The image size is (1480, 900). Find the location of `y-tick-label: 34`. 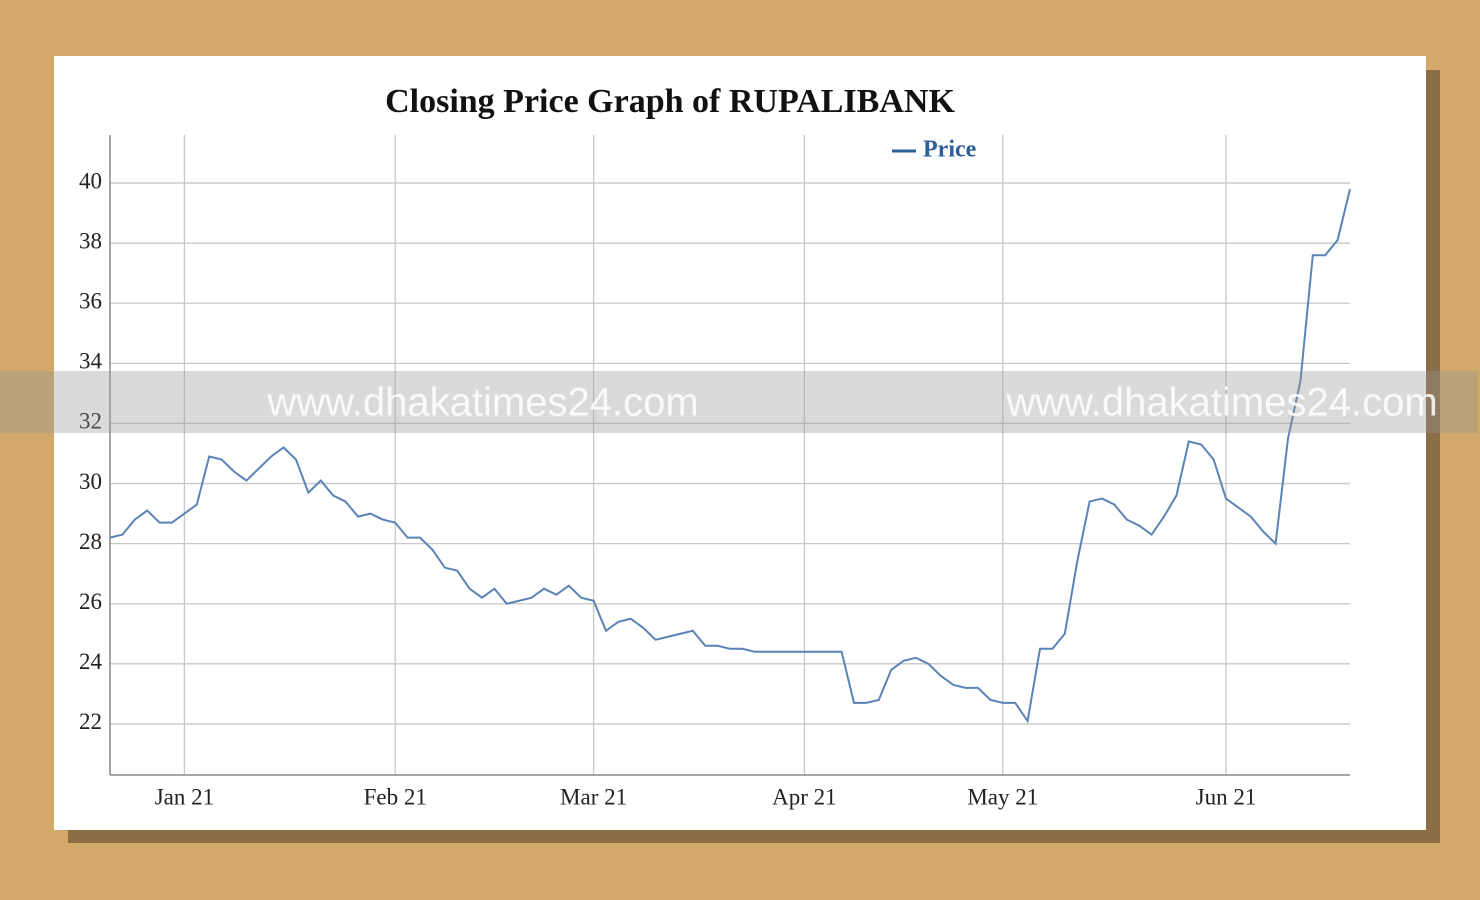

y-tick-label: 34 is located at coordinates (91, 361).